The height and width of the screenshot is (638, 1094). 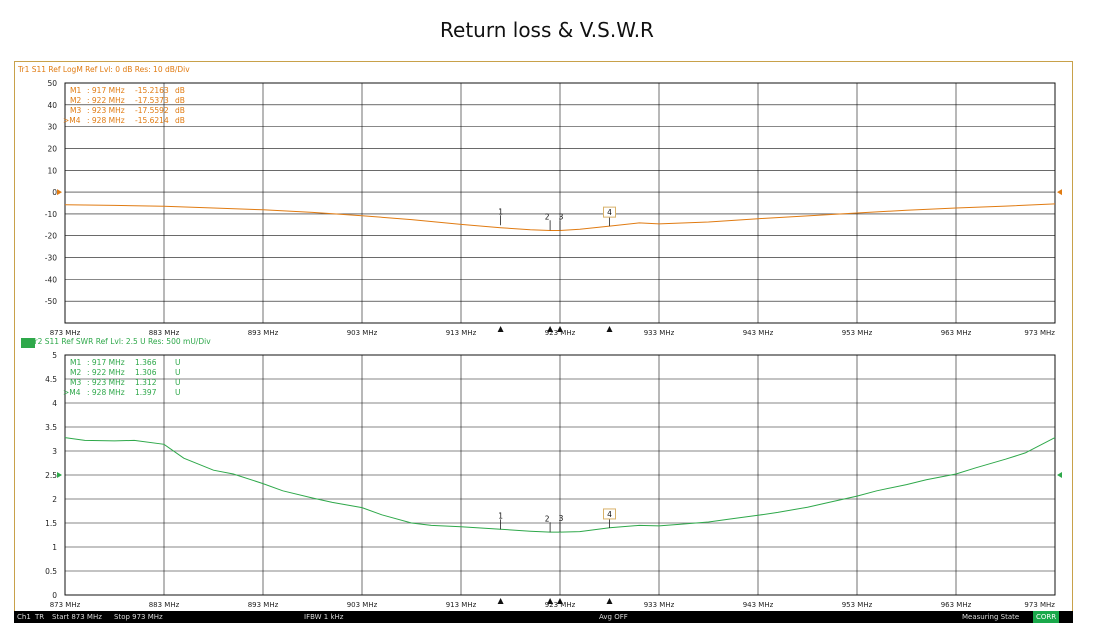 What do you see at coordinates (362, 605) in the screenshot?
I see `chart2-x-tick-label: 903 MHz` at bounding box center [362, 605].